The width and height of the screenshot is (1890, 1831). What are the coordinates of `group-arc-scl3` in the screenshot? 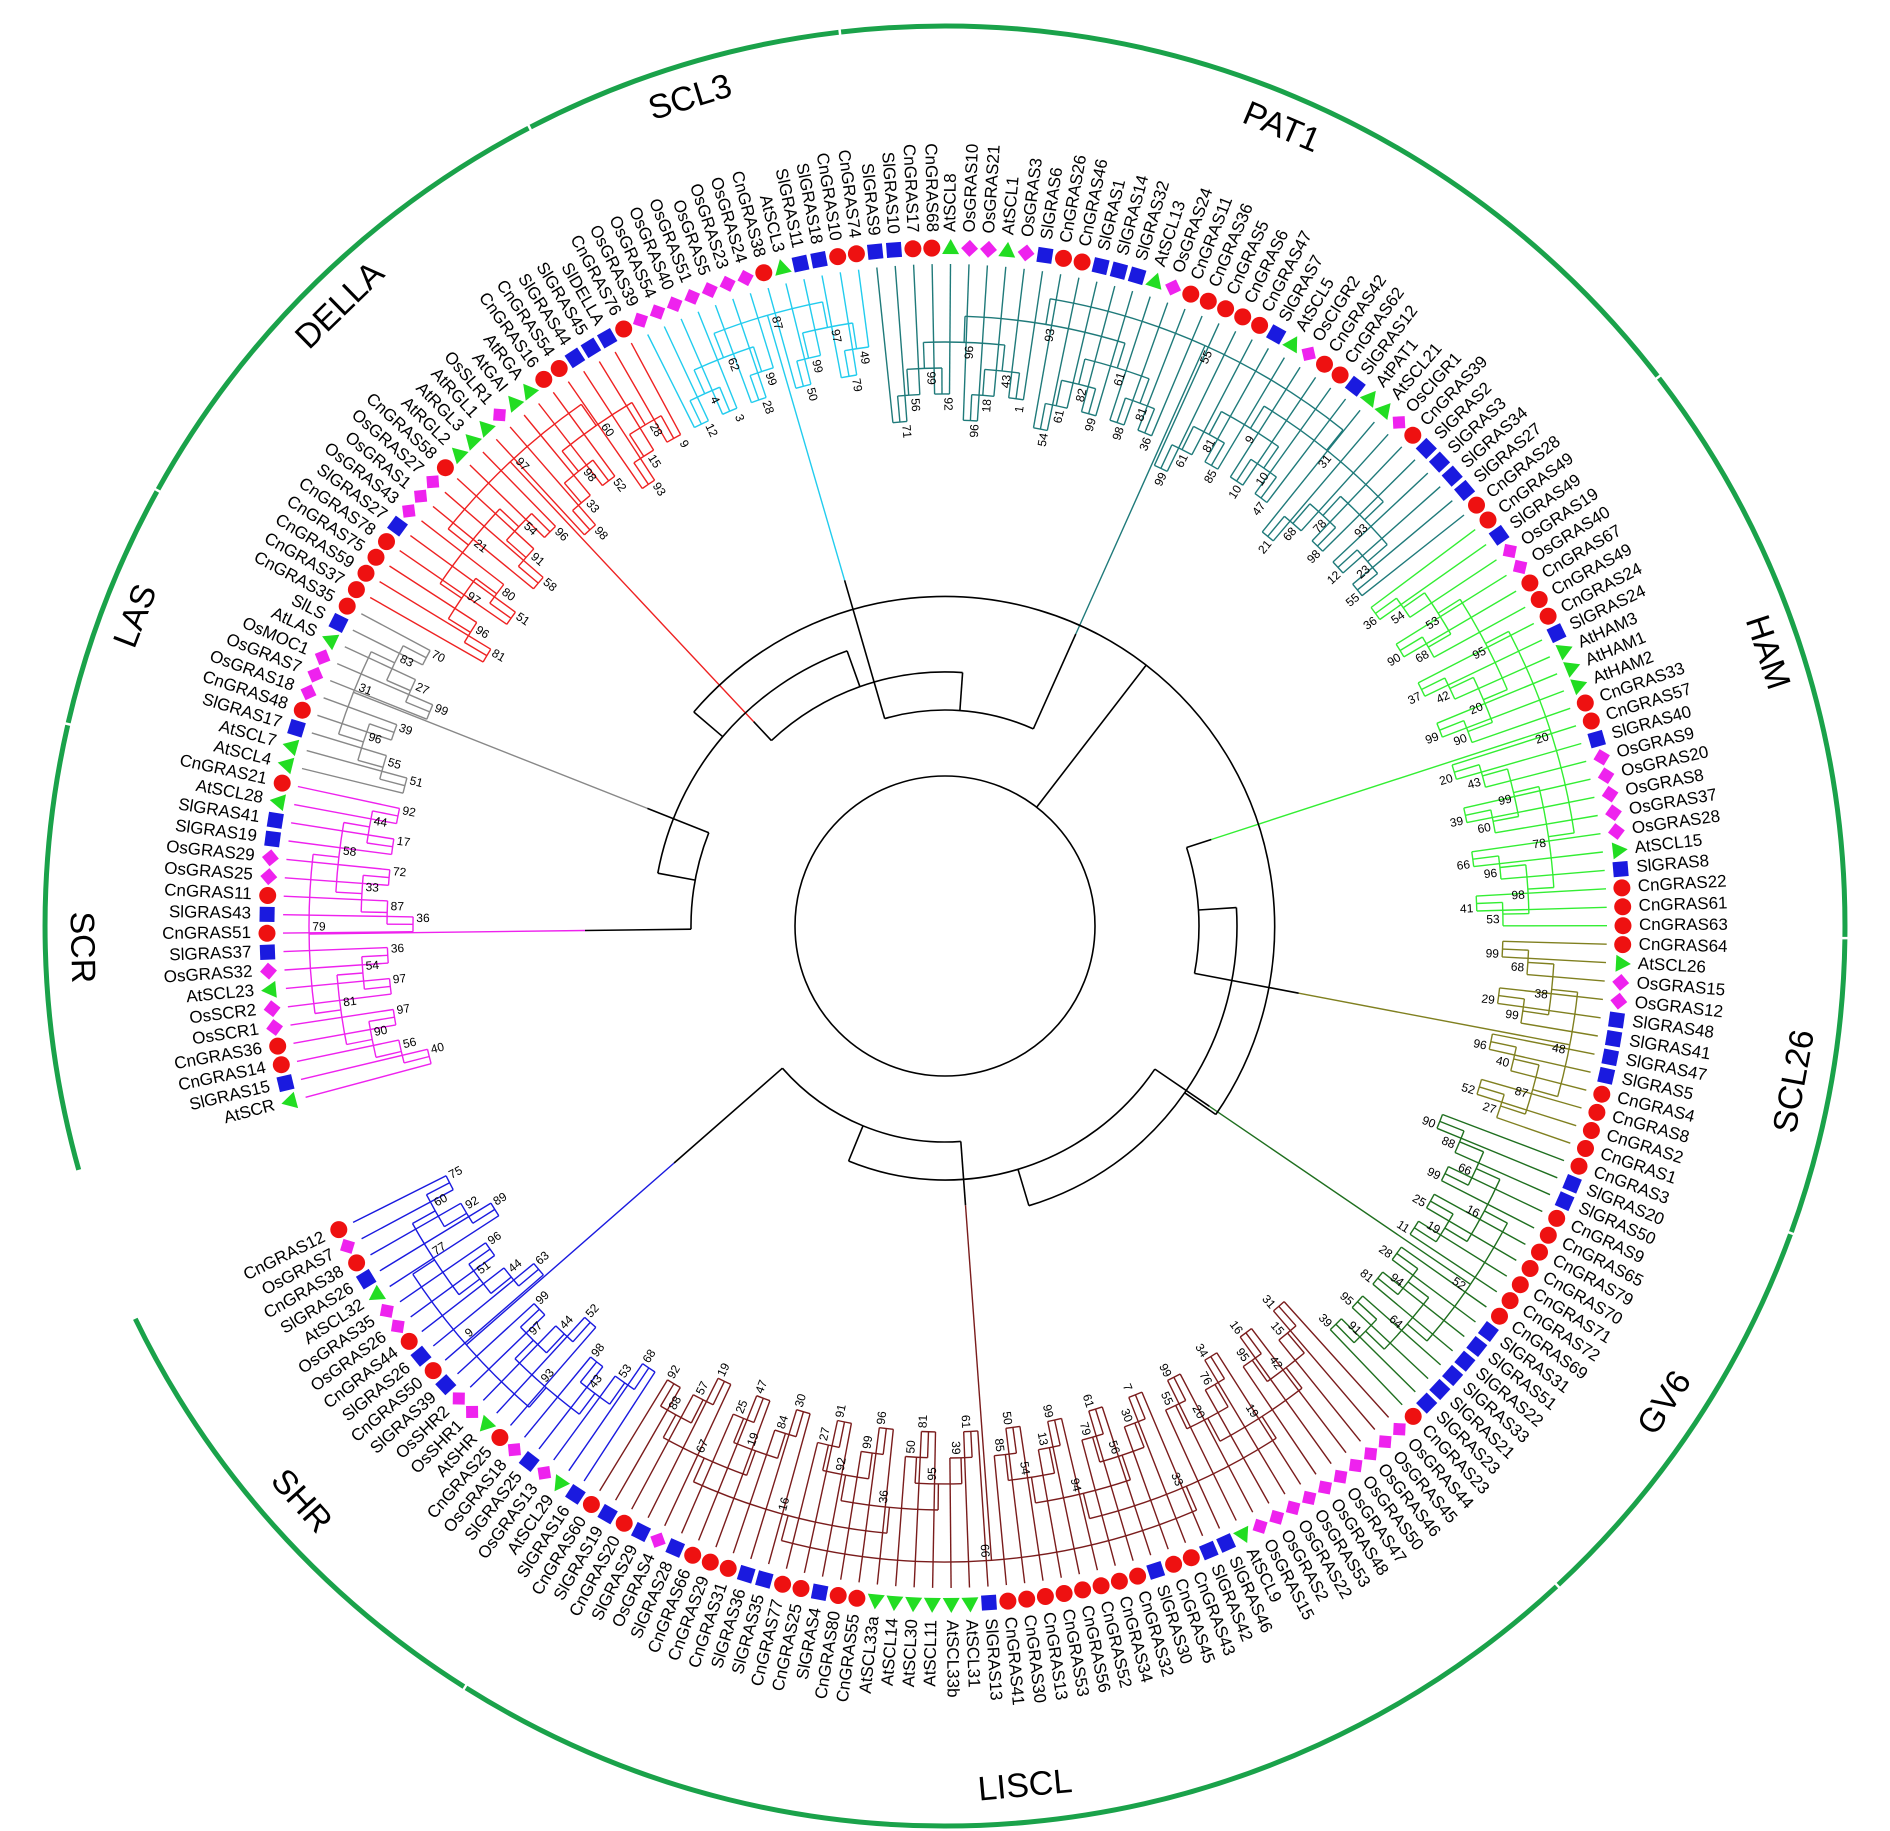 It's located at (684, 79).